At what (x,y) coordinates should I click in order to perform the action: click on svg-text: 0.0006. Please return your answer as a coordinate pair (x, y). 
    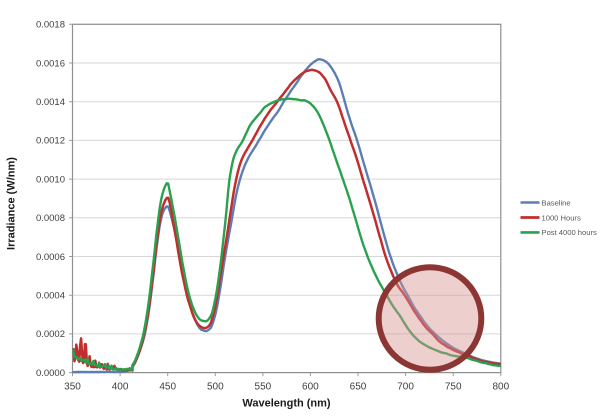
    Looking at the image, I should click on (50, 257).